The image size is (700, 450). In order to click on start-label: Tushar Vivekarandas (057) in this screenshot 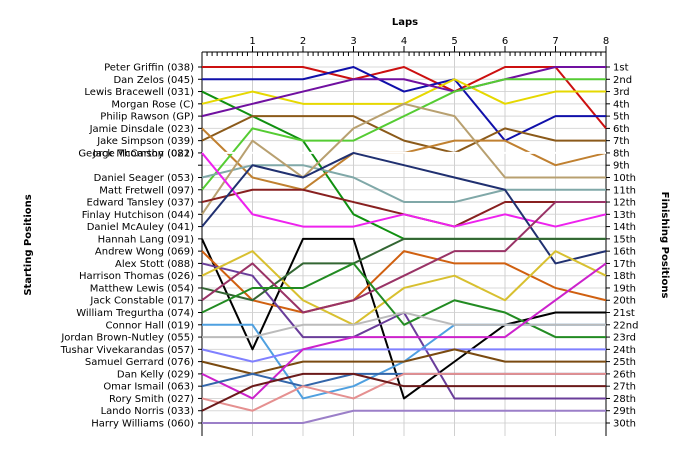, I will do `click(127, 350)`.